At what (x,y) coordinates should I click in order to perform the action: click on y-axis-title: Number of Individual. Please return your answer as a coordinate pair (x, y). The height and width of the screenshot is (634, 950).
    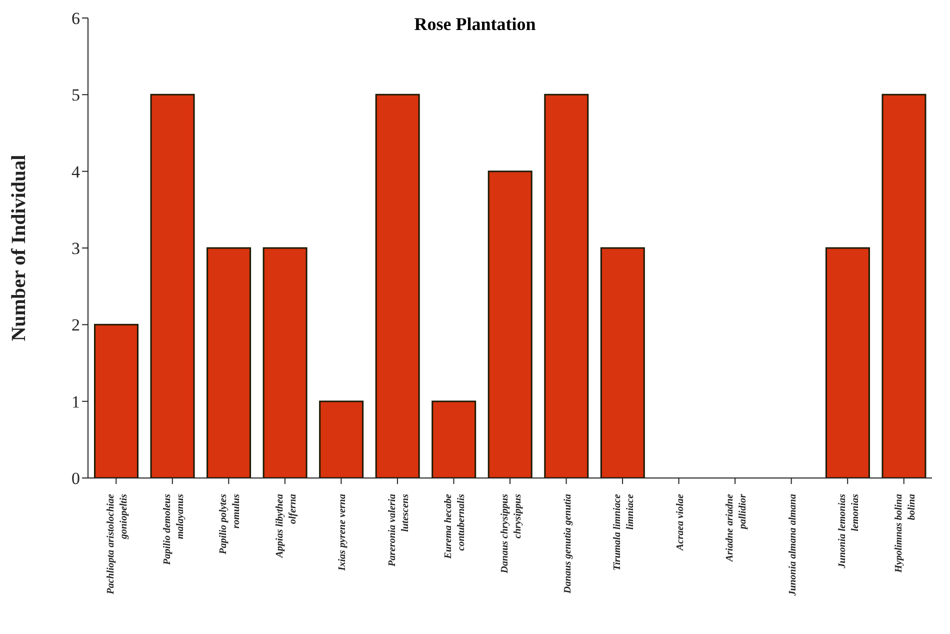
    Looking at the image, I should click on (19, 248).